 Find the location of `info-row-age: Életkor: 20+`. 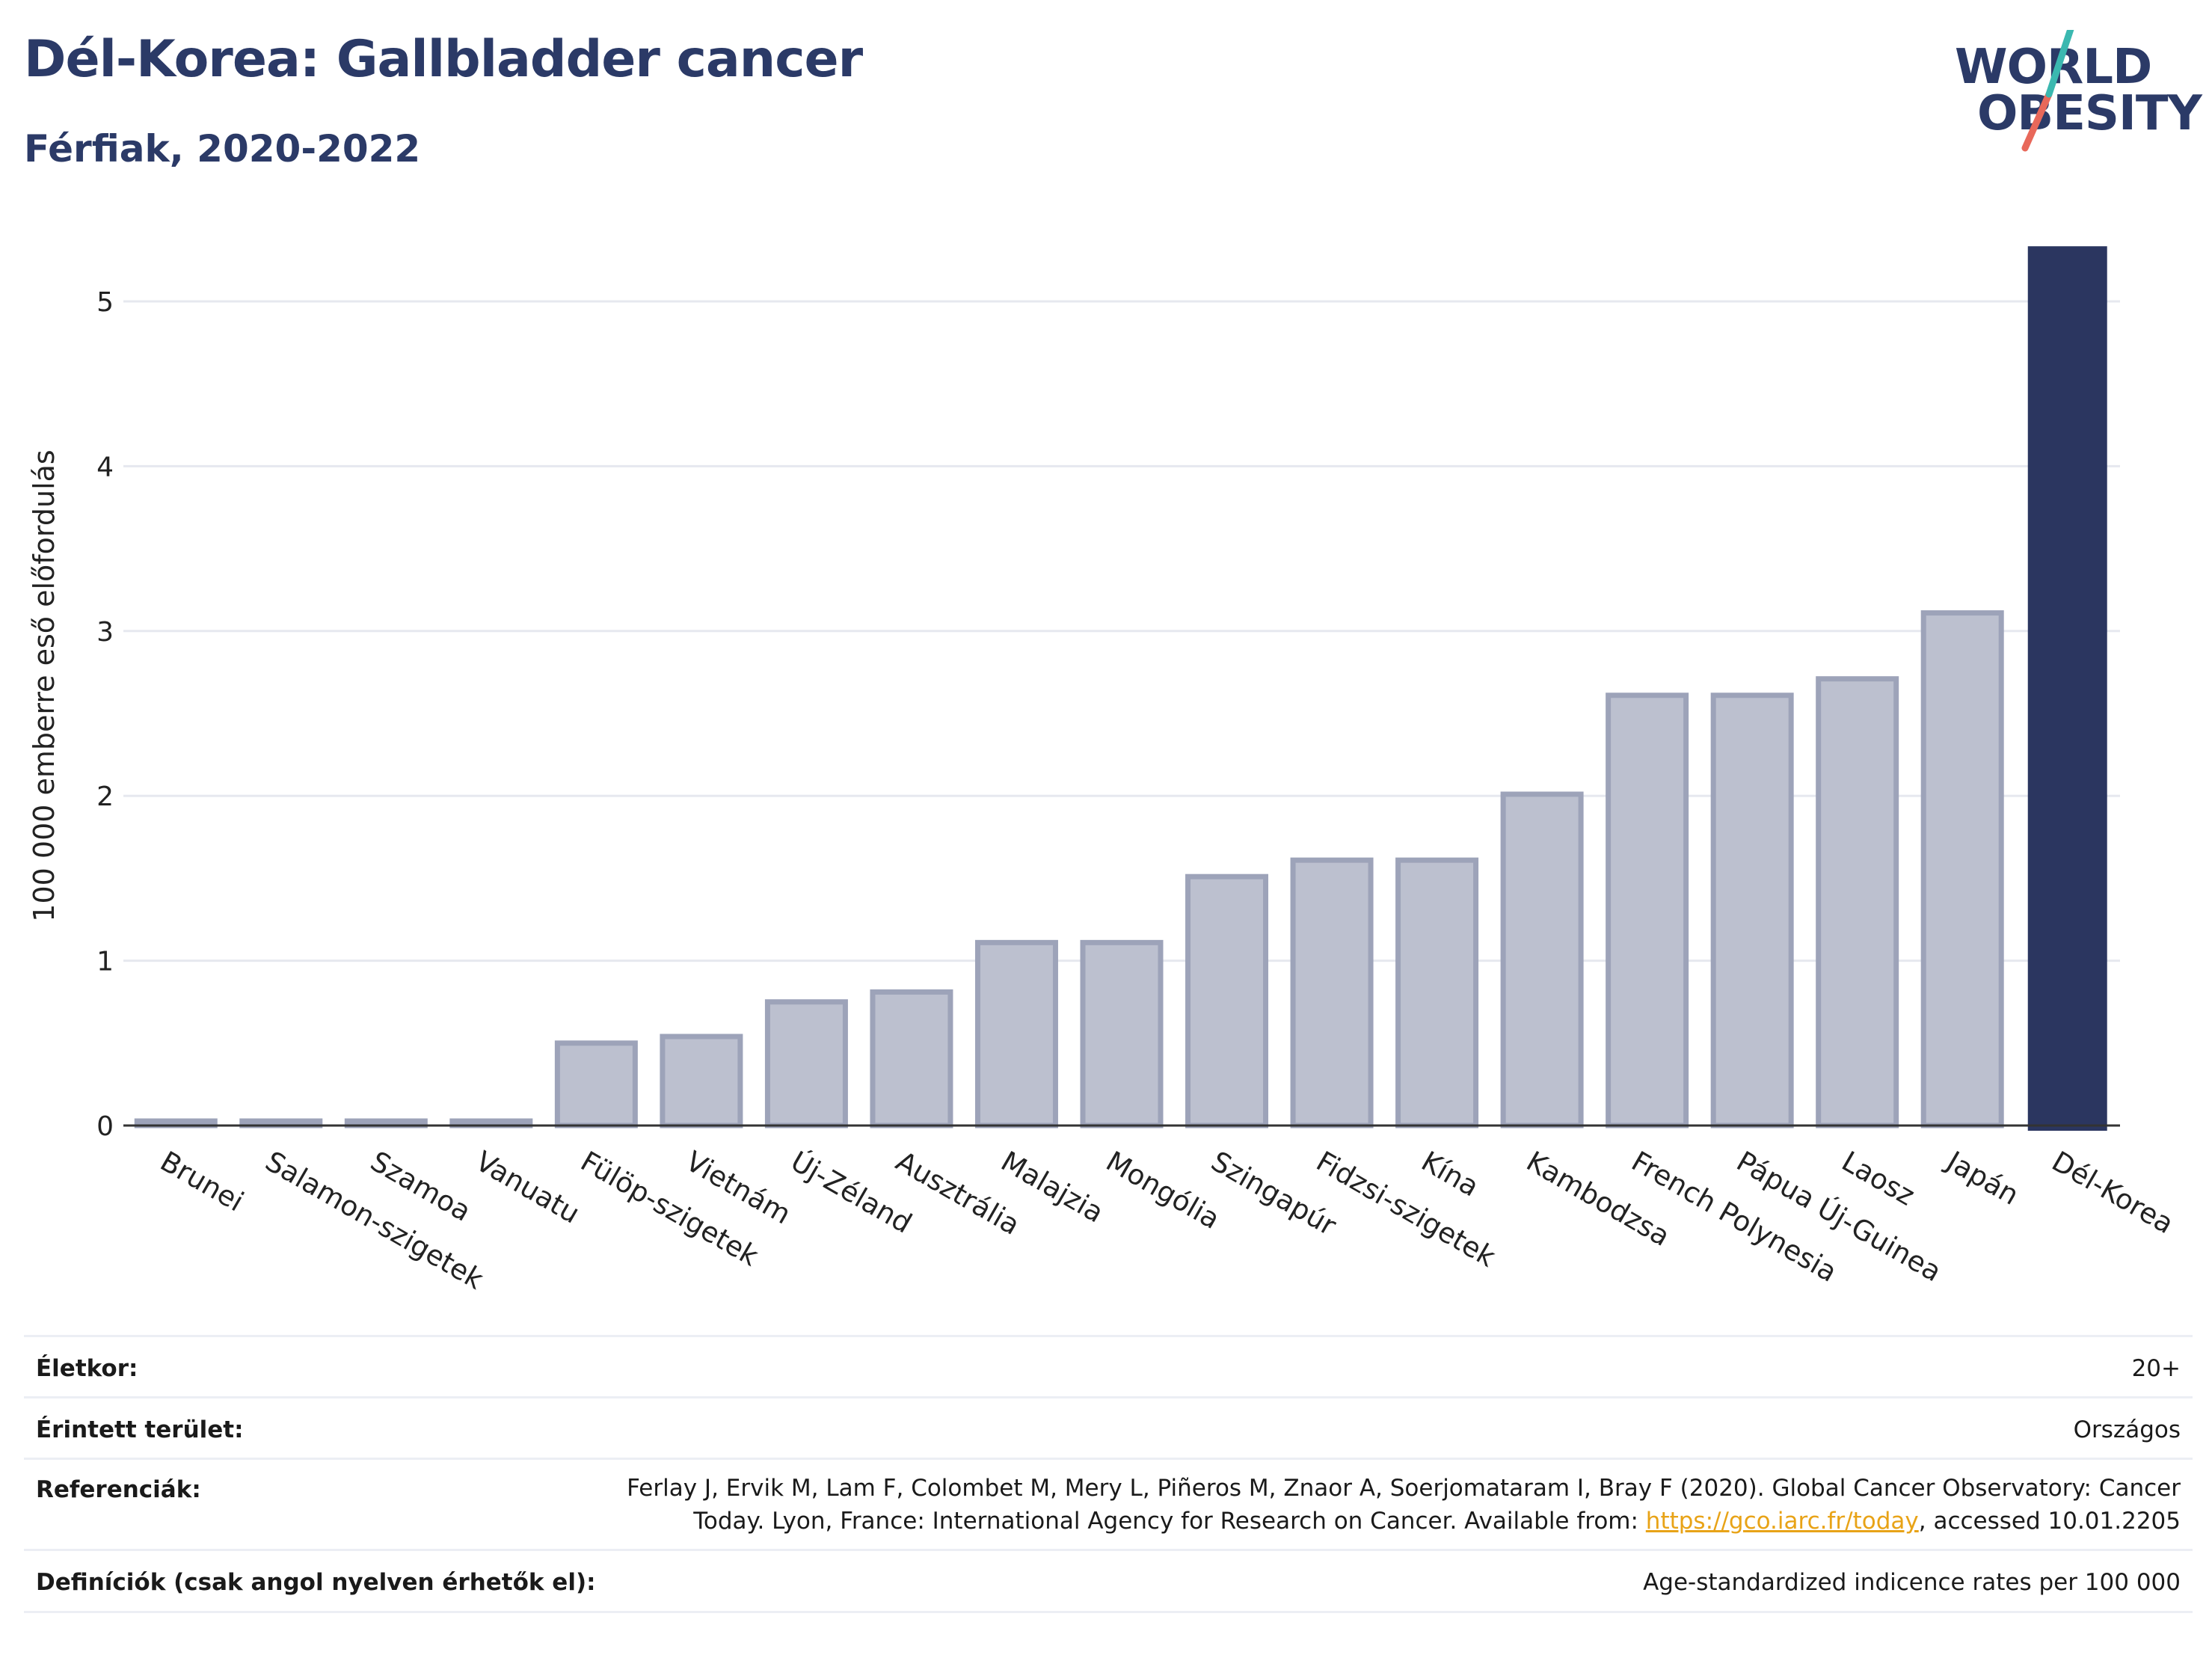

info-row-age: Életkor: 20+ is located at coordinates (1108, 1366).